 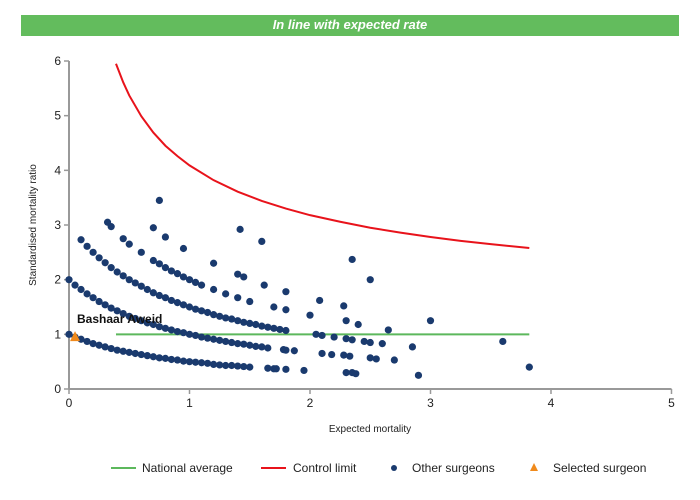 I want to click on y-tick-label: 5, so click(x=57, y=116).